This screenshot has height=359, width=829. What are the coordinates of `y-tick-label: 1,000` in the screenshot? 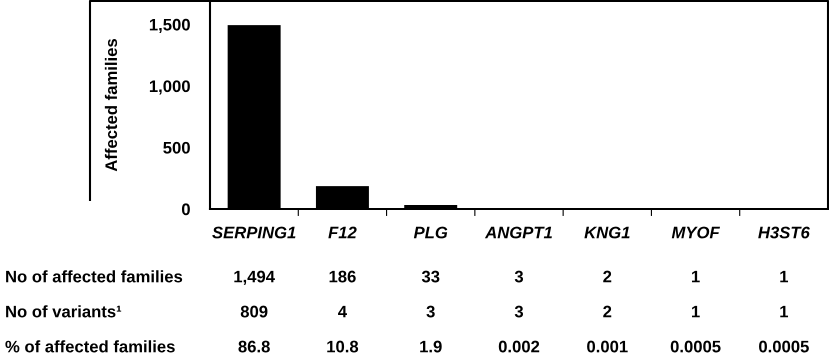 It's located at (170, 87).